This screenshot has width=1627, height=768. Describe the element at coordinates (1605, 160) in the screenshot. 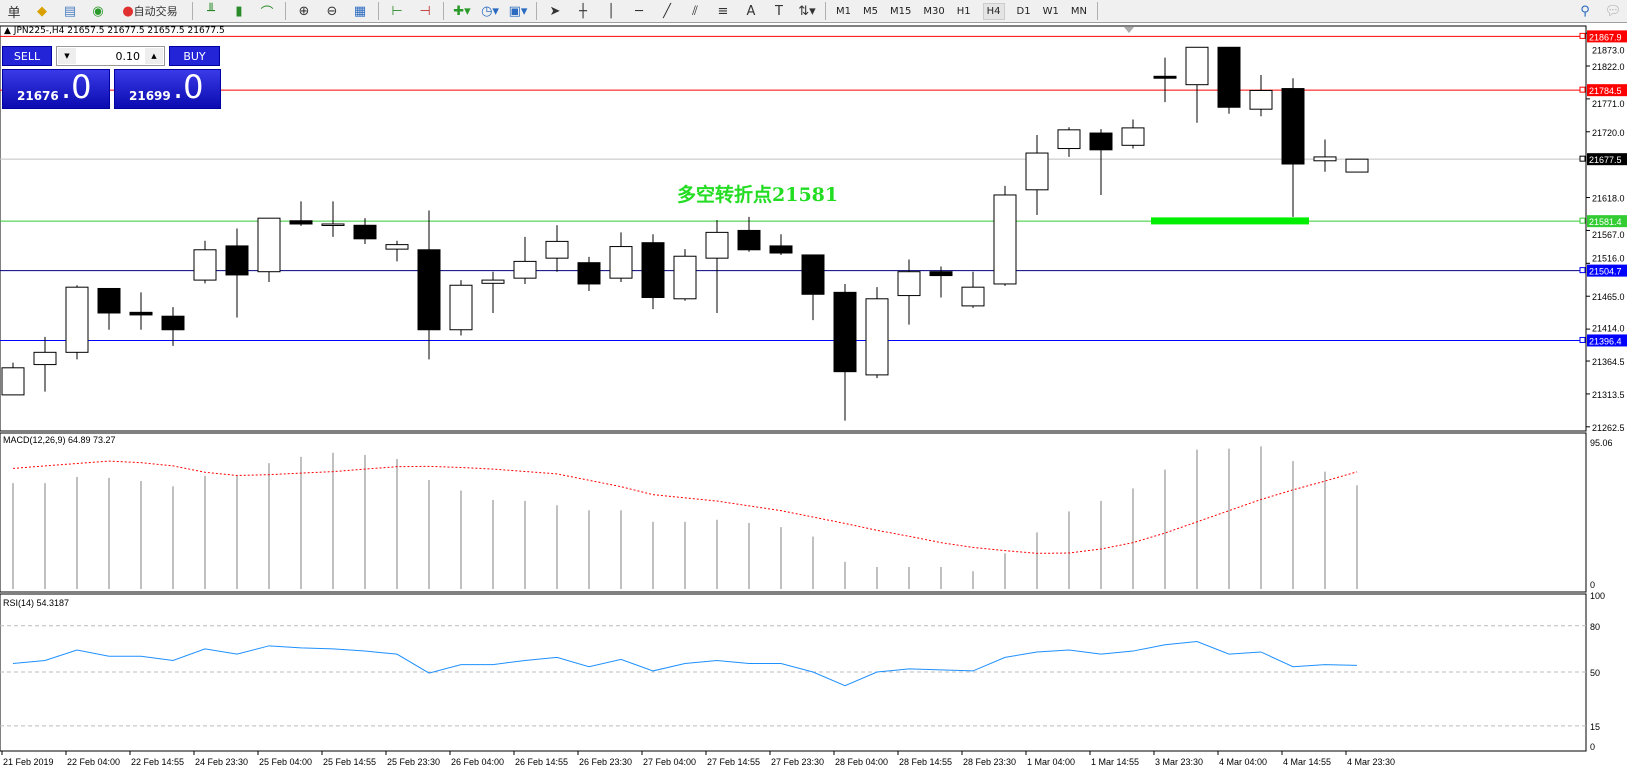

I see `price-label: 21677.5` at that location.